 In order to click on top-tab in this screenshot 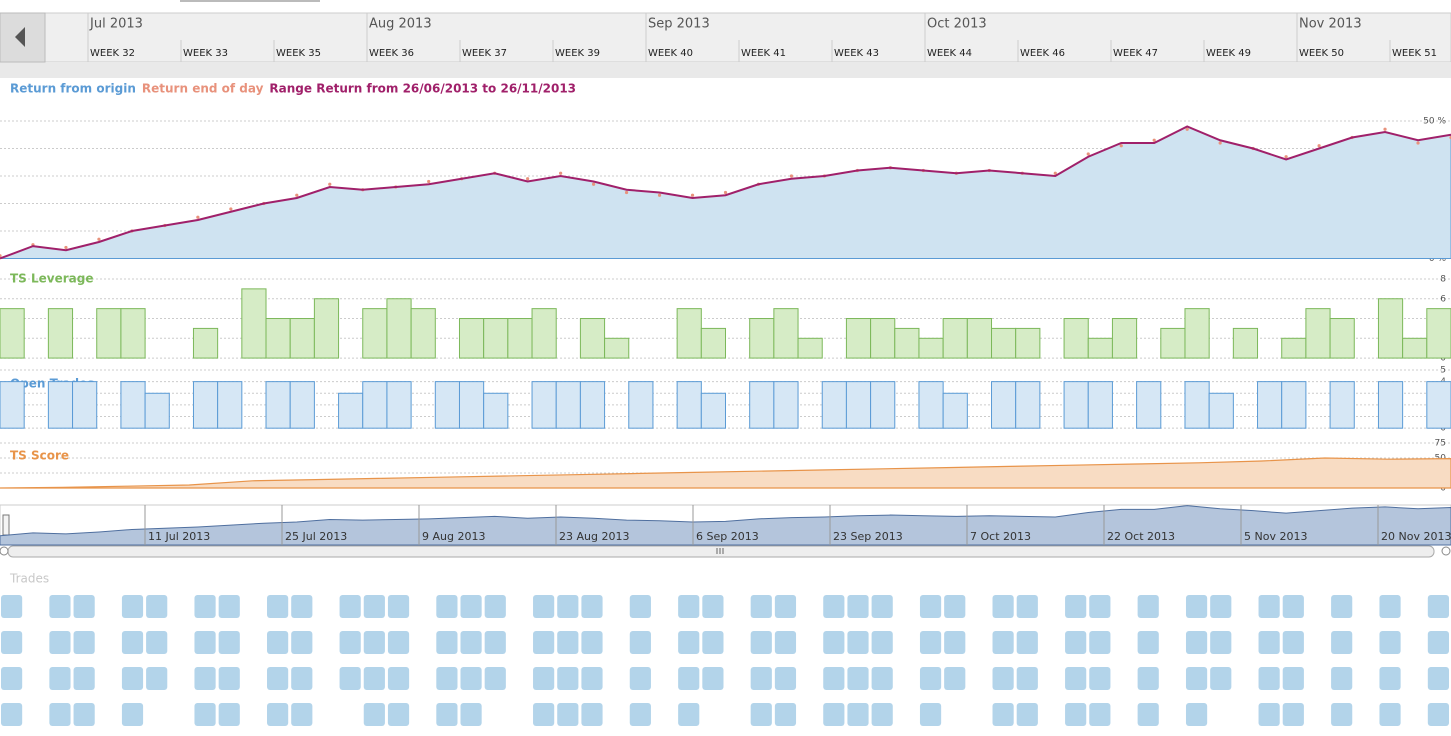, I will do `click(250, 1)`.